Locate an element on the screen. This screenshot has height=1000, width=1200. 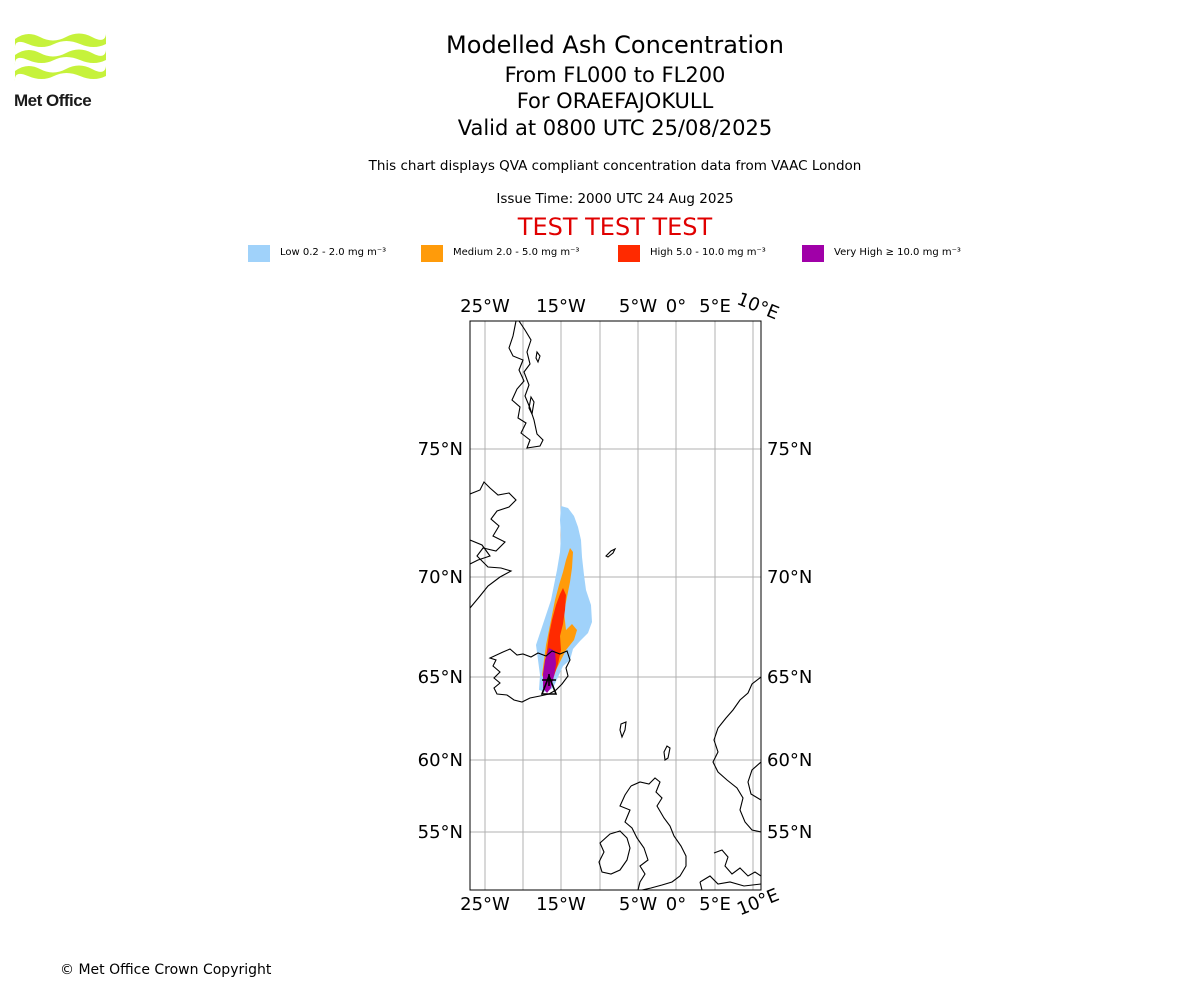
coast-continent is located at coordinates (730, 881).